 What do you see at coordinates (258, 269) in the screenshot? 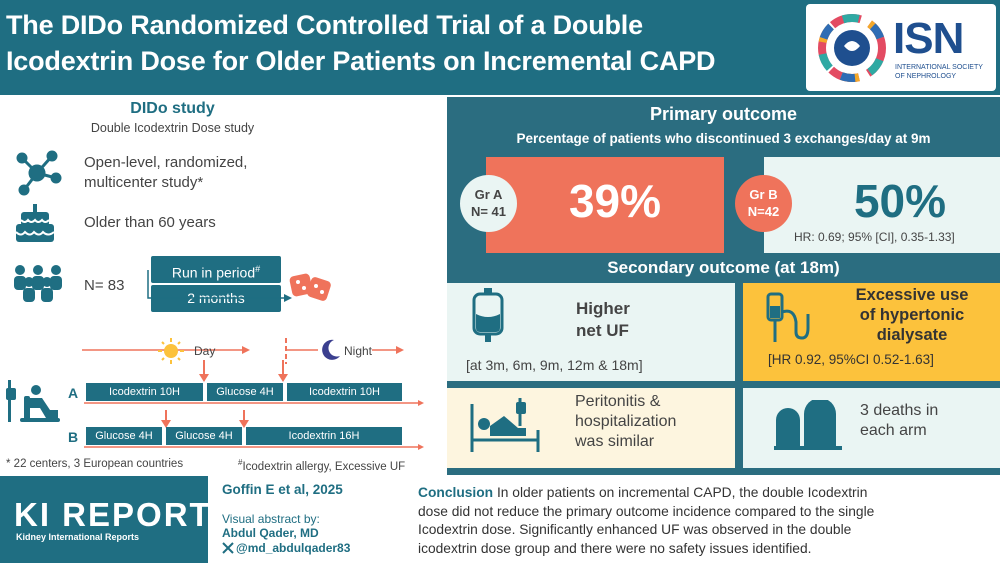
I see `run-in-mark: #` at bounding box center [258, 269].